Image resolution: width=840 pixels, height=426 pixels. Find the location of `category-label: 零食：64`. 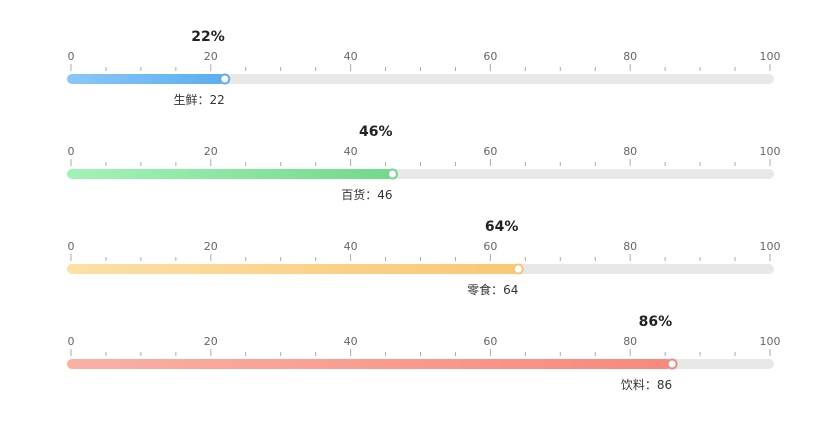

category-label: 零食：64 is located at coordinates (492, 289).